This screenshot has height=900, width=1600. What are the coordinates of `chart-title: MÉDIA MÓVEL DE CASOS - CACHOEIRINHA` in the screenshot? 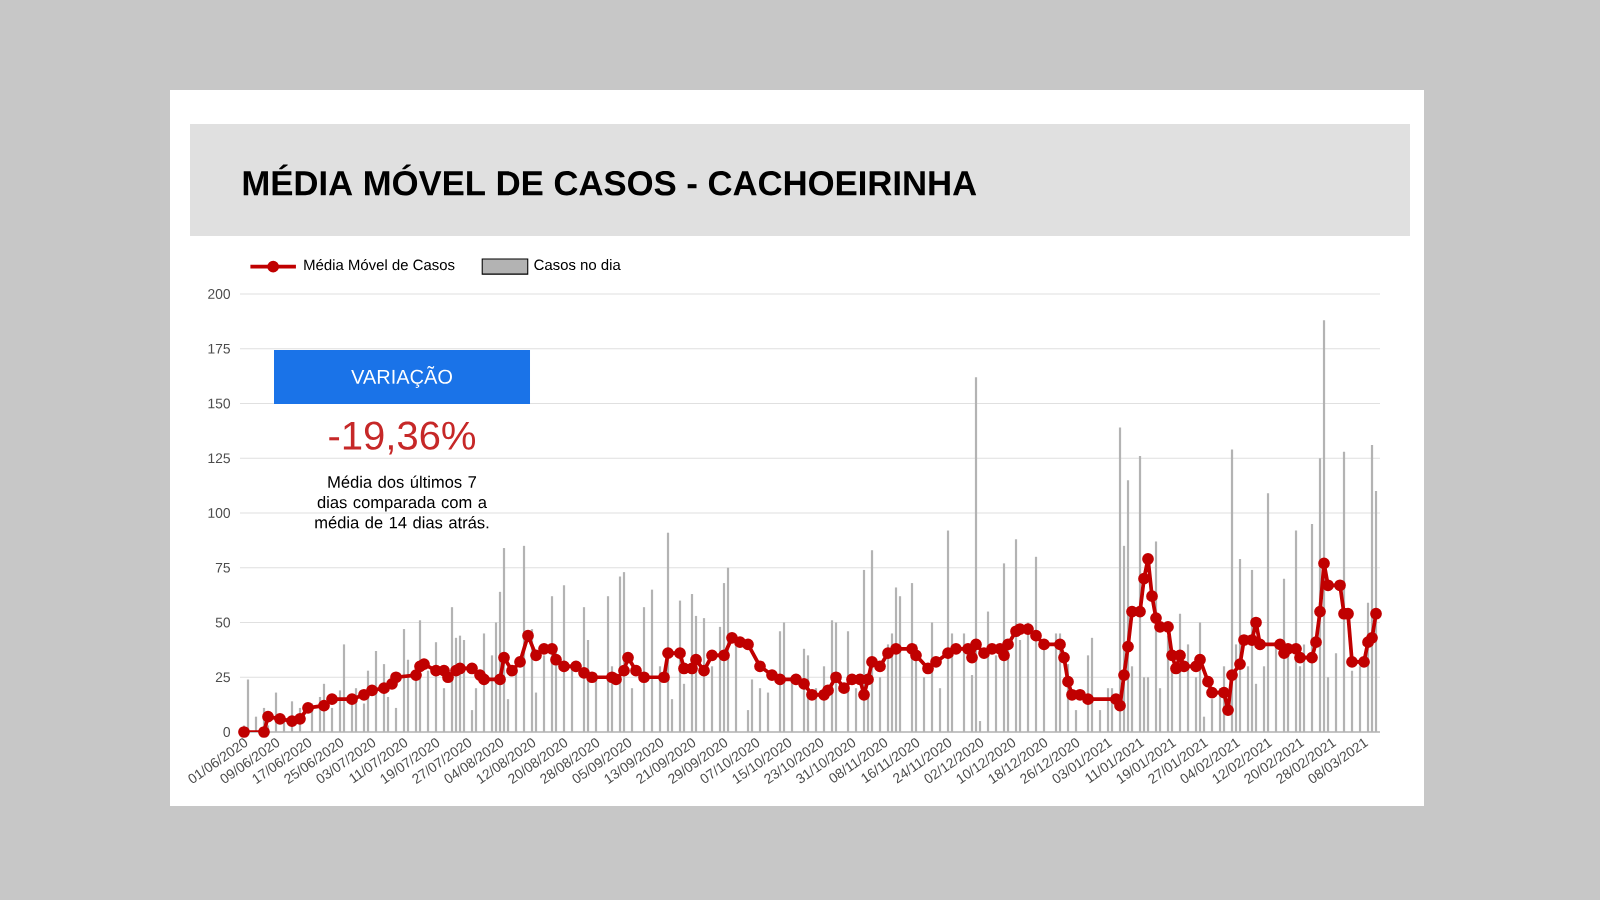 It's located at (610, 180).